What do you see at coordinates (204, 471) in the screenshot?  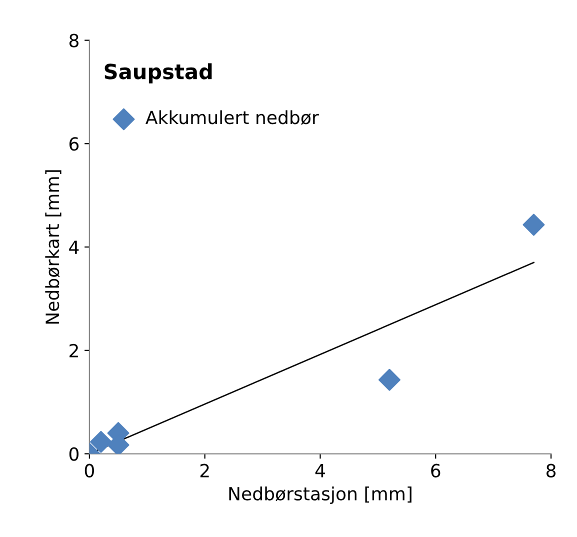 I see `x-tick-label: 2` at bounding box center [204, 471].